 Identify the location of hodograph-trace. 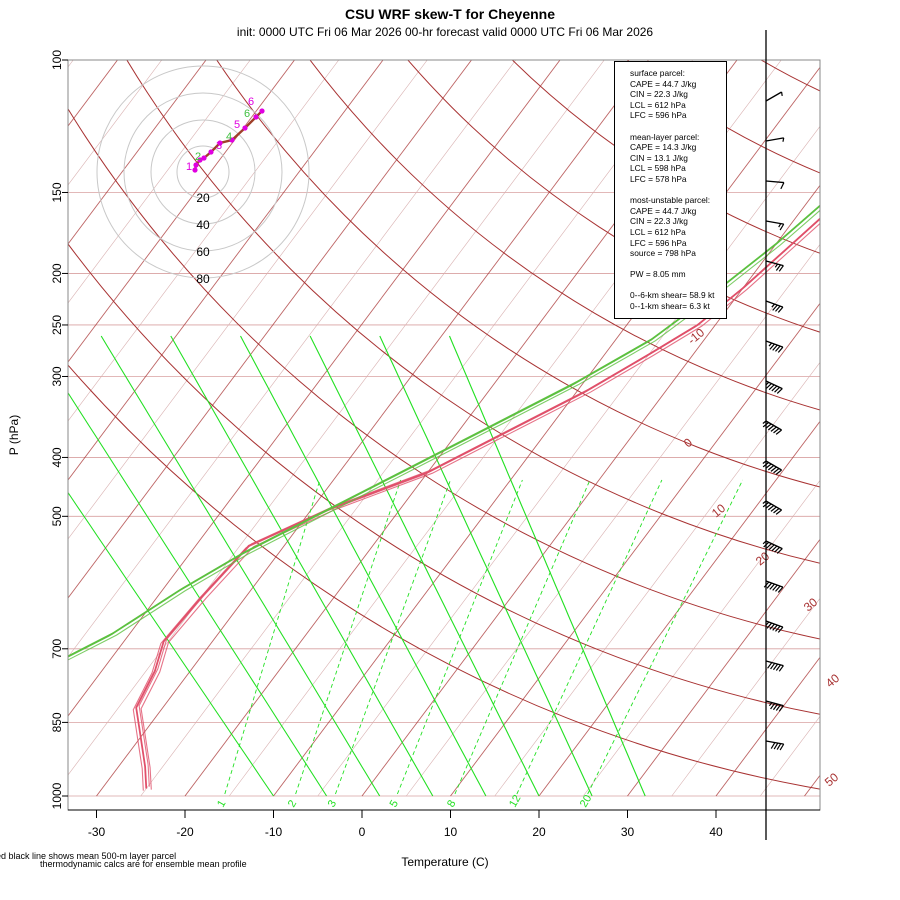
(228, 140).